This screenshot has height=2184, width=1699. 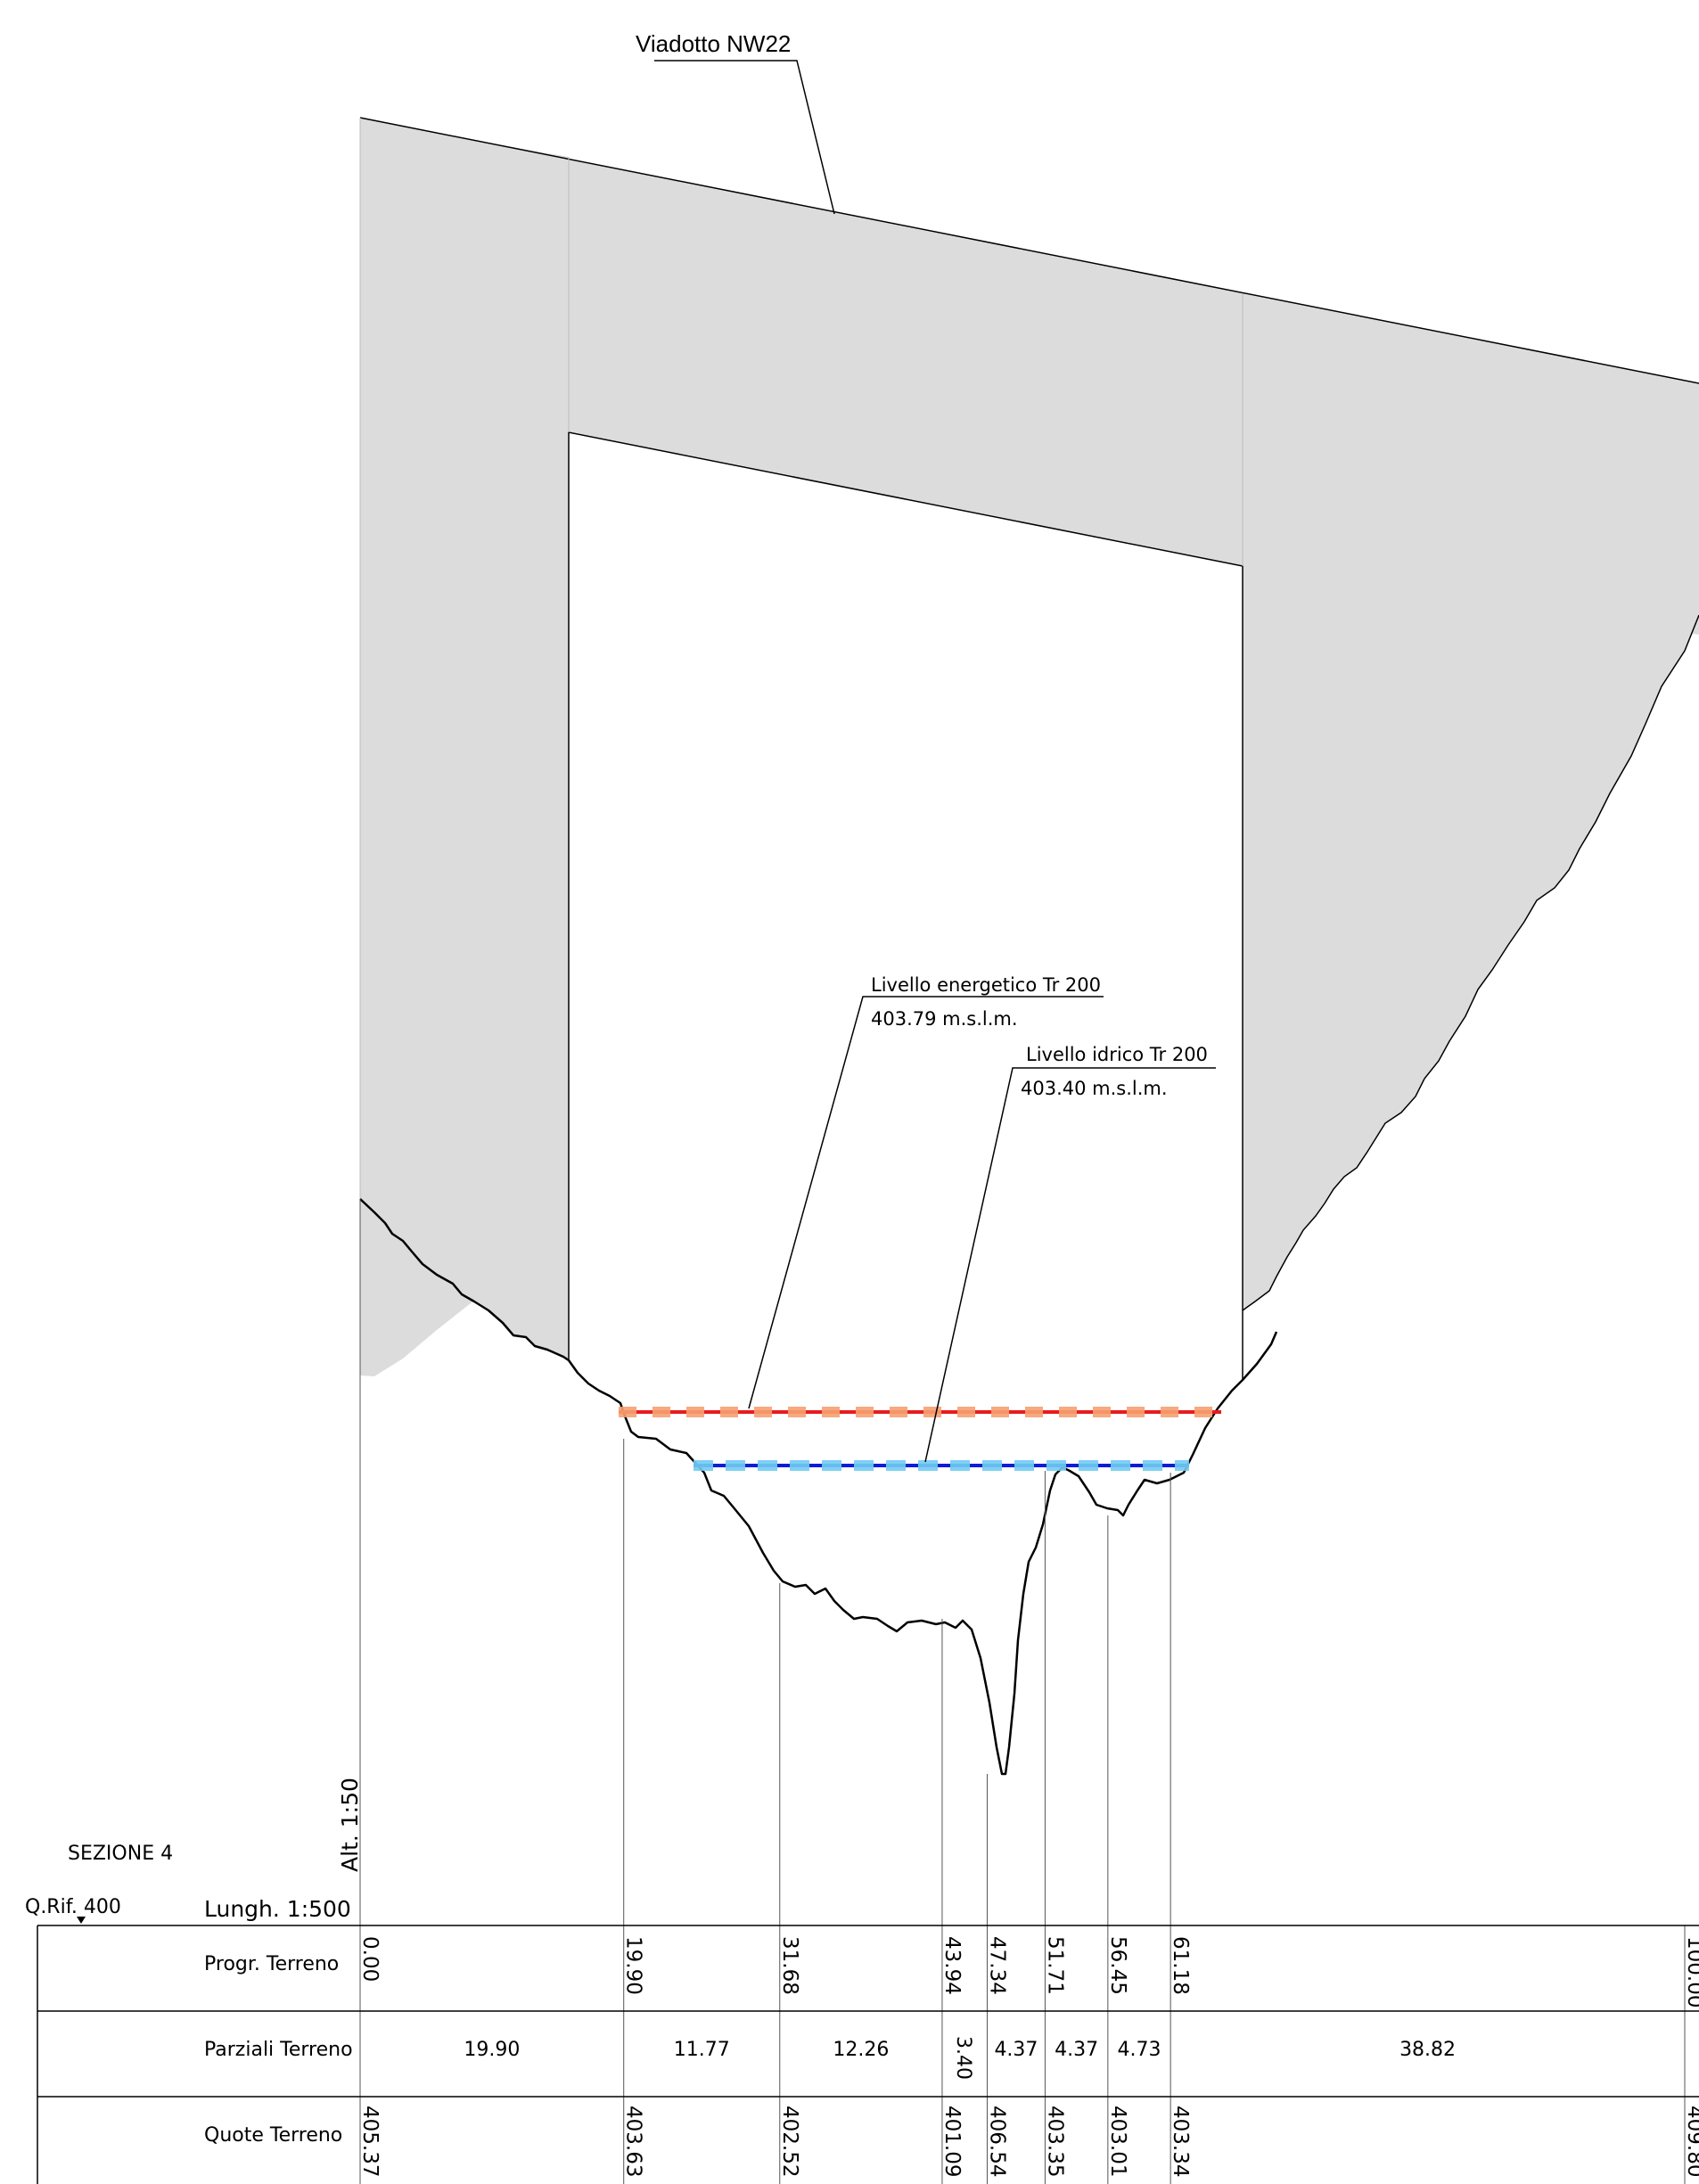 What do you see at coordinates (370, 2141) in the screenshot?
I see `elevation-value: 405.37` at bounding box center [370, 2141].